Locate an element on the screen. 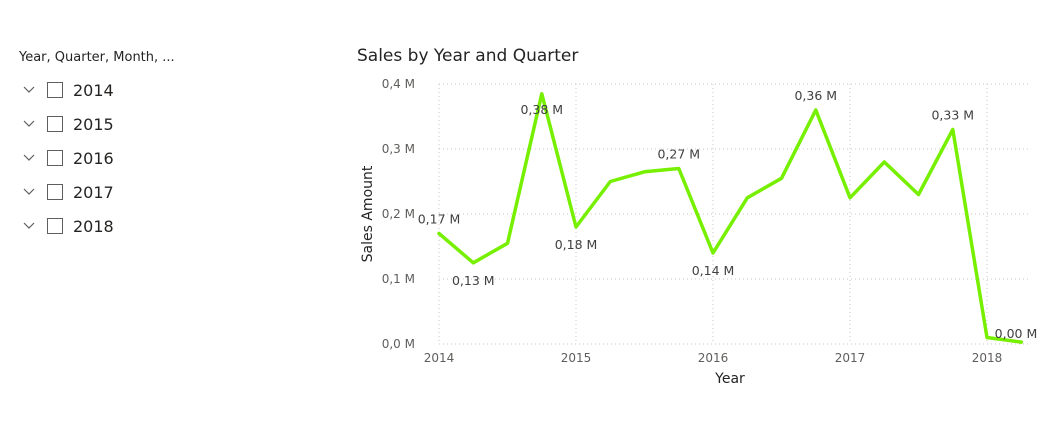 The height and width of the screenshot is (426, 1060). data-label: 0,38 M is located at coordinates (541, 109).